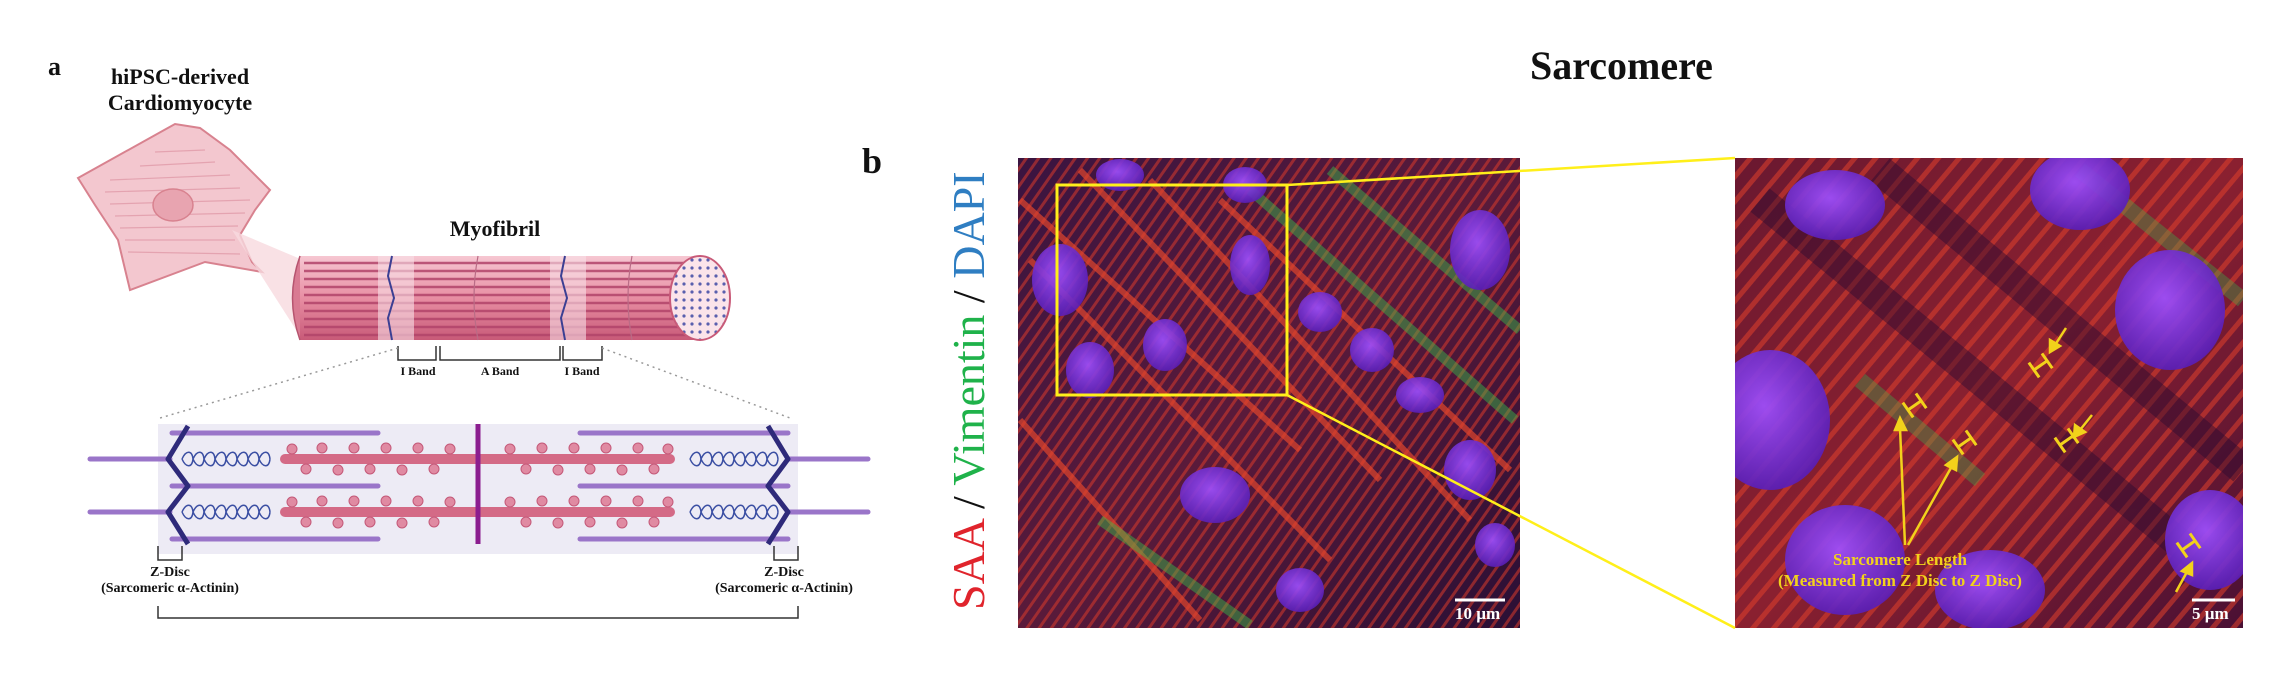  I want to click on actin-filaments, so click(479, 486).